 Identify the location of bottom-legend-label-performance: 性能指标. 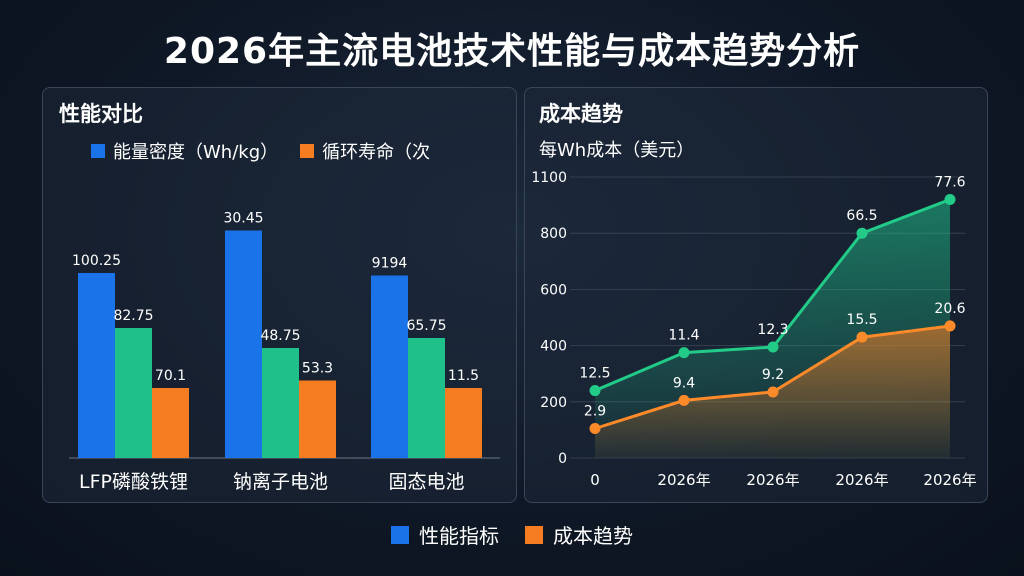
(459, 536).